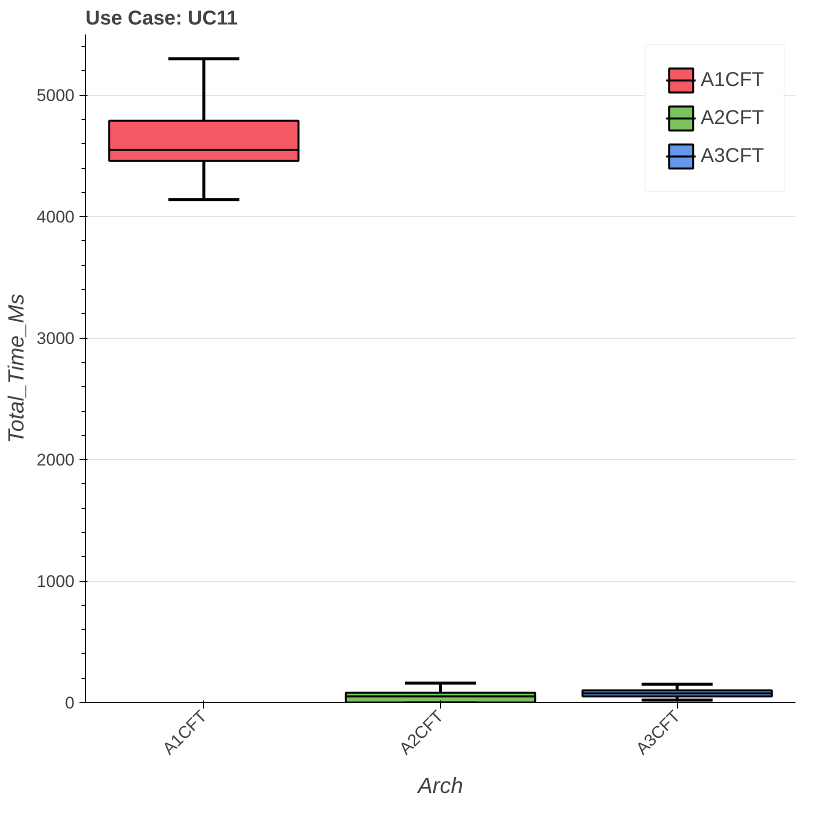 The image size is (832, 820). I want to click on legend-label: A1CFT, so click(732, 80).